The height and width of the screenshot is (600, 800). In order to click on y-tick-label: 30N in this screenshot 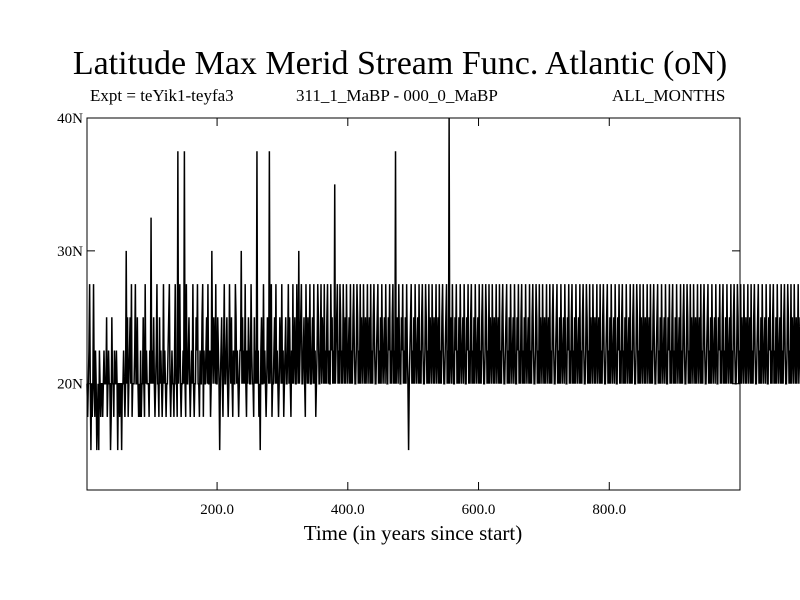, I will do `click(70, 252)`.